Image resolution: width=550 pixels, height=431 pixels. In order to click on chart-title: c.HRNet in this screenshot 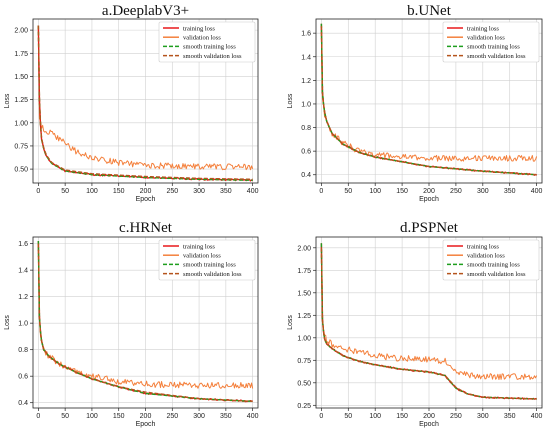, I will do `click(146, 228)`.